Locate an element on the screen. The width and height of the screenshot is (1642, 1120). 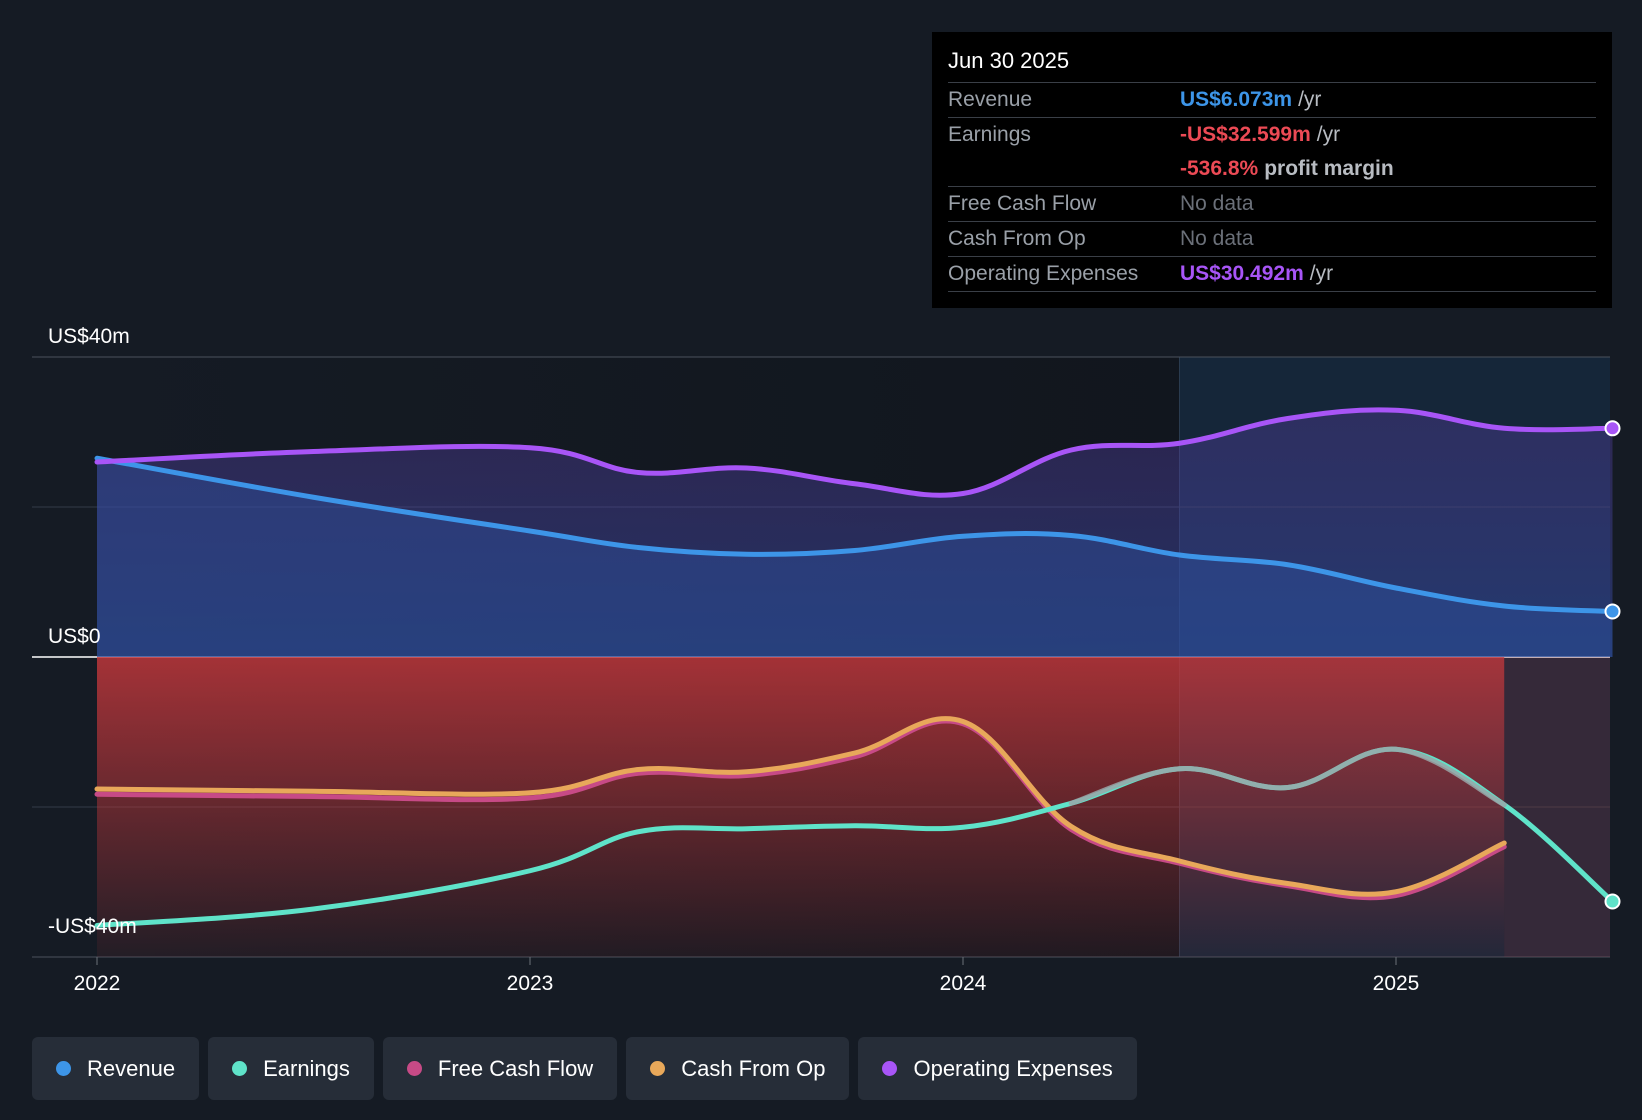
tooltip-row: -536.8% profit margin is located at coordinates (1272, 169).